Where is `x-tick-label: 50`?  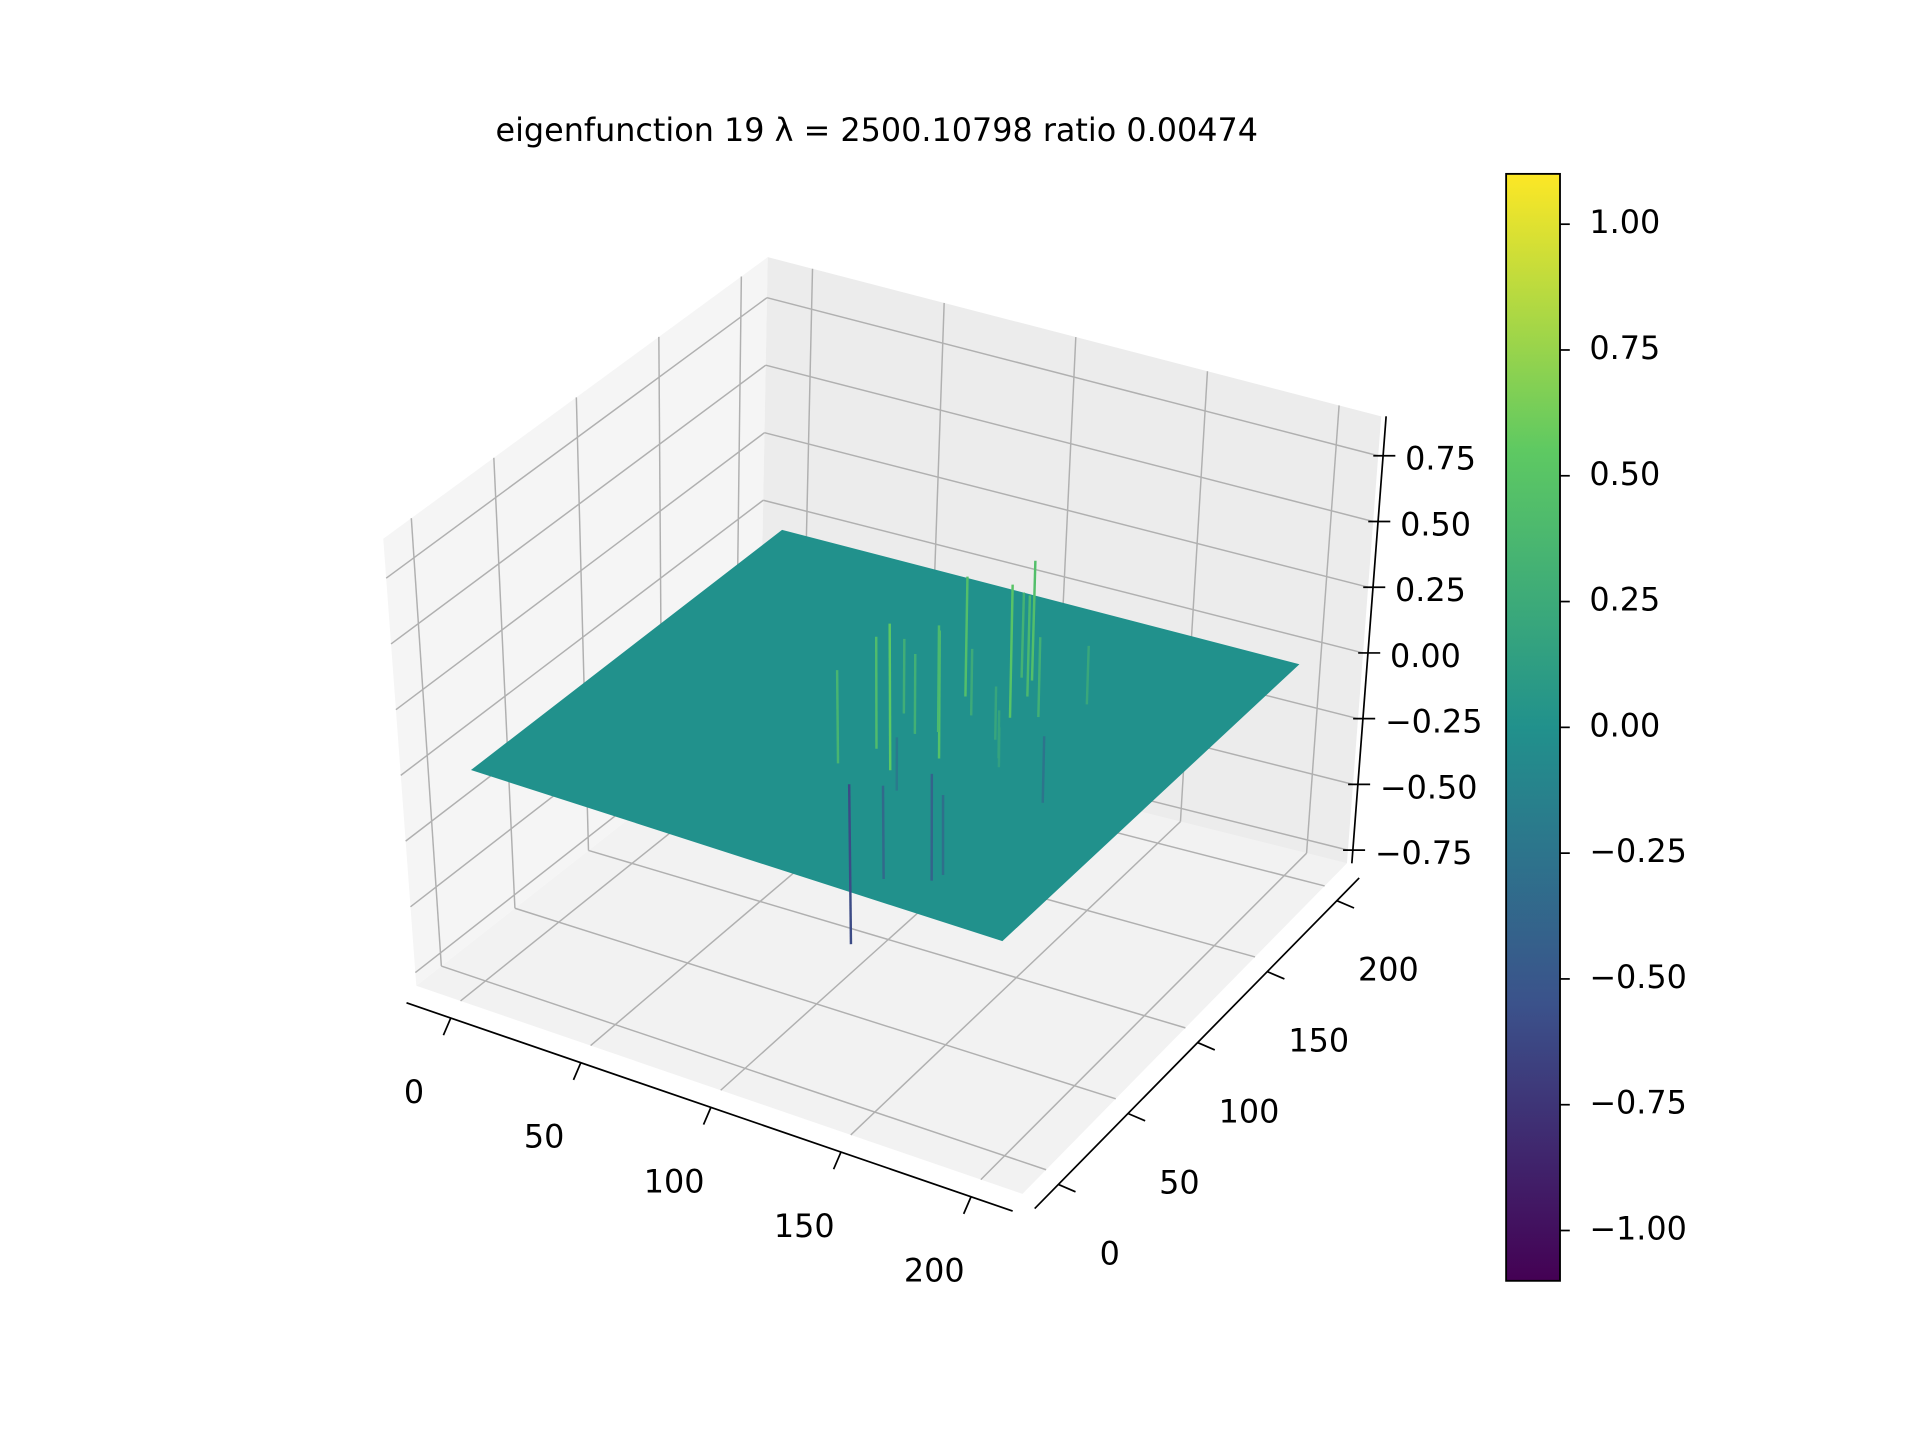
x-tick-label: 50 is located at coordinates (544, 1137).